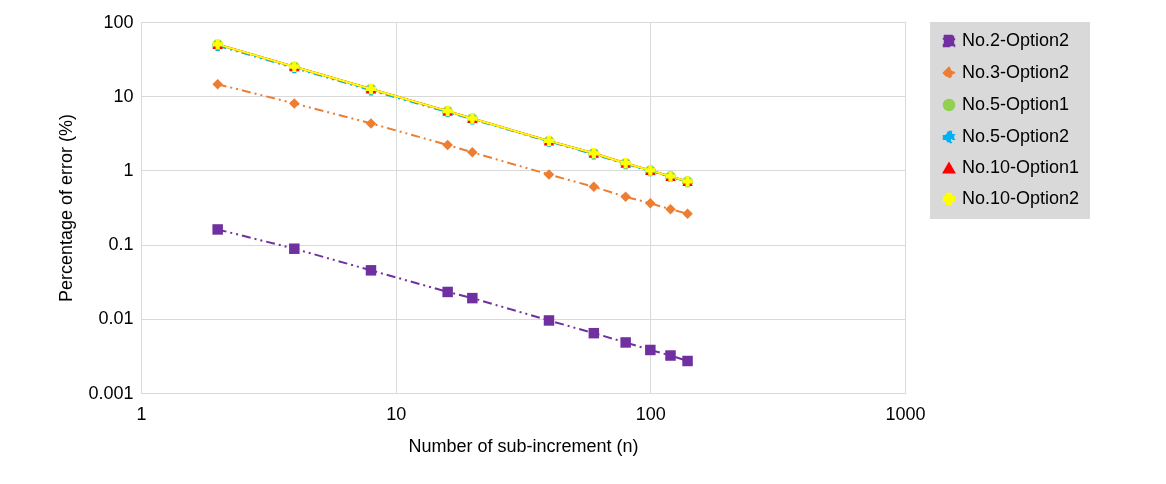 This screenshot has width=1166, height=484. What do you see at coordinates (123, 95) in the screenshot?
I see `y-tick-label: 10` at bounding box center [123, 95].